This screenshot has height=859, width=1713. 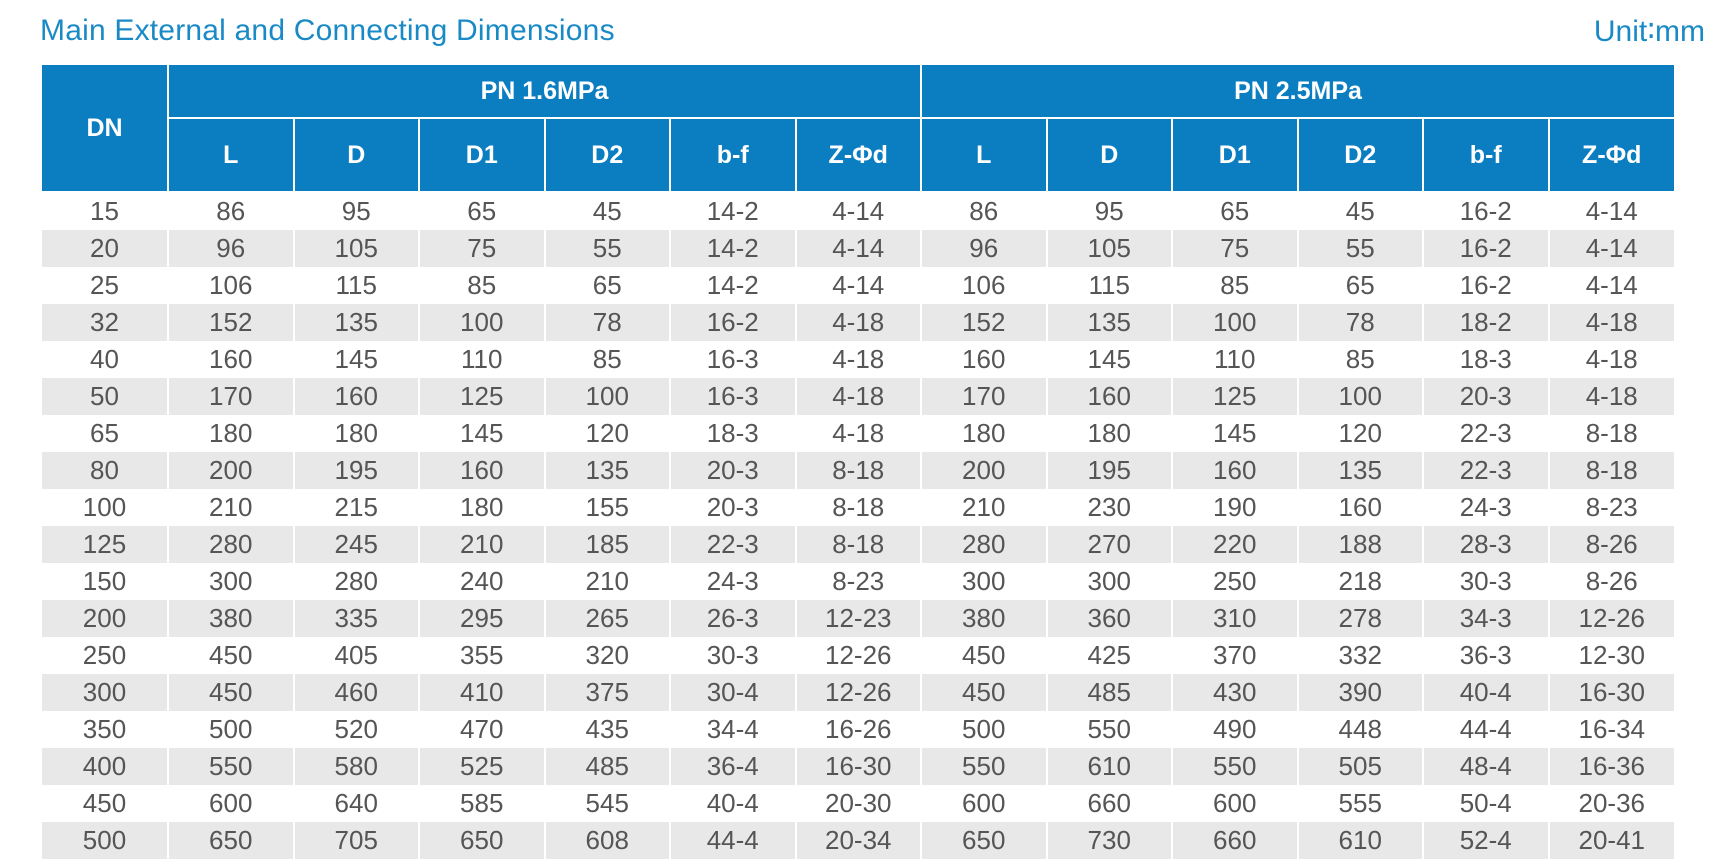 I want to click on table-cell: 195, so click(x=356, y=470).